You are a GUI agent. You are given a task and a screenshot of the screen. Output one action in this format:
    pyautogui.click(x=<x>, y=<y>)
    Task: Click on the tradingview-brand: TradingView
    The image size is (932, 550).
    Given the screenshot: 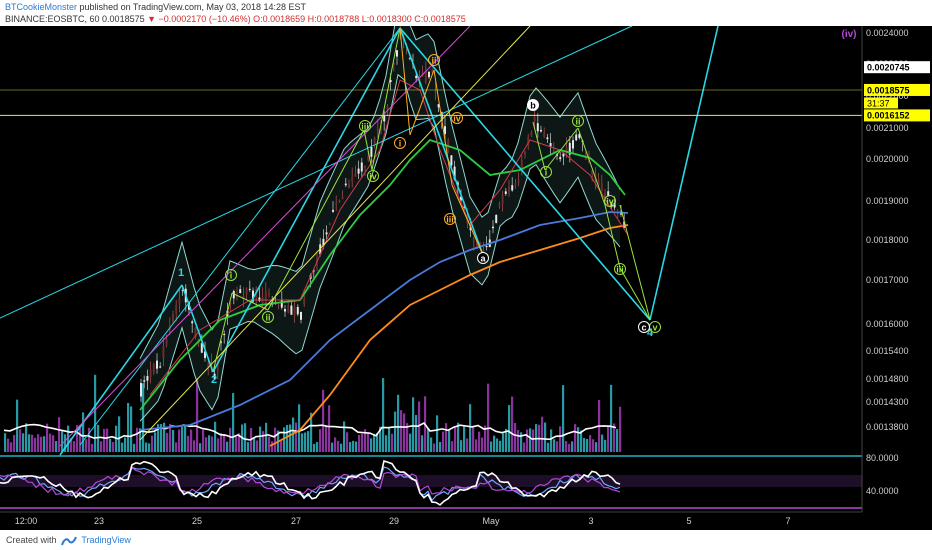 What is the action you would take?
    pyautogui.click(x=106, y=540)
    